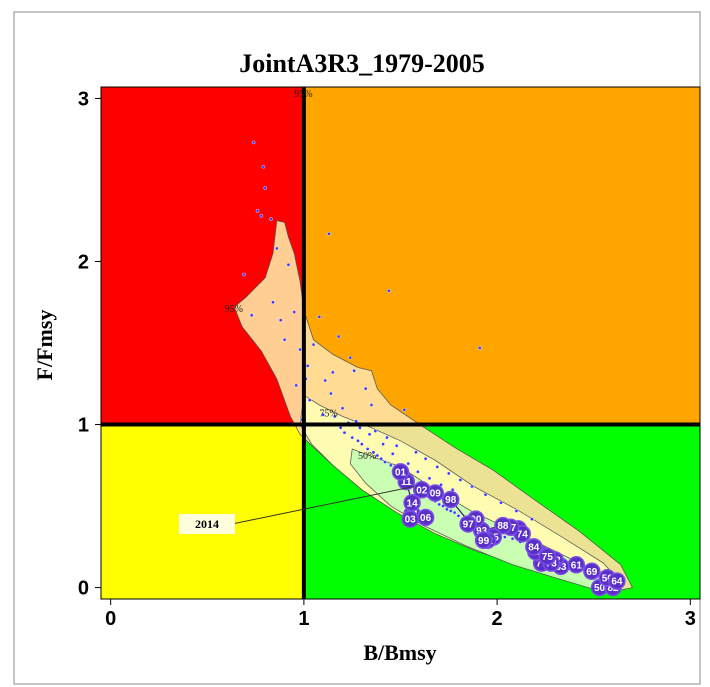 The image size is (710, 687). I want to click on trajectory-year-label: 06, so click(426, 518).